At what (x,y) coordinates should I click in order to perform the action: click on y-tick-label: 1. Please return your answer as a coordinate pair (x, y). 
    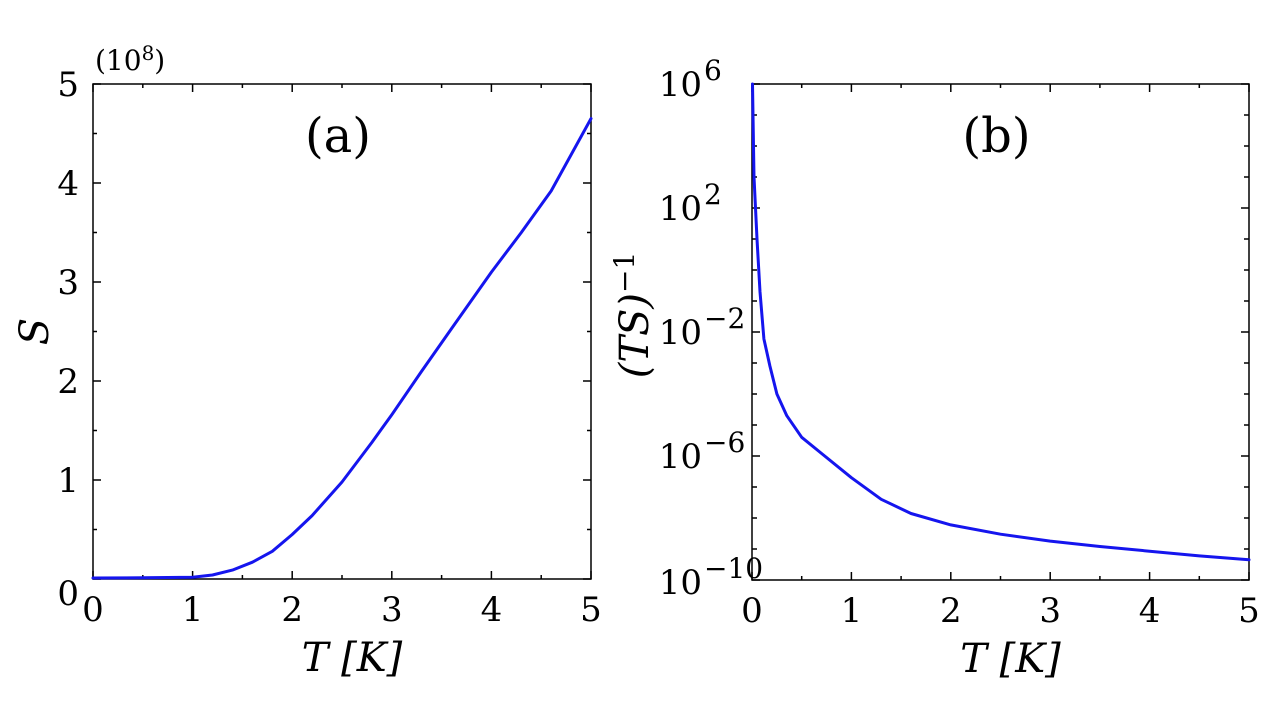
    Looking at the image, I should click on (68, 481).